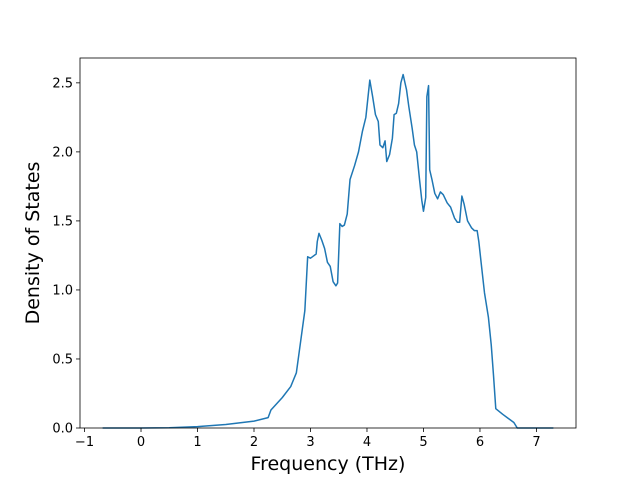 Image resolution: width=640 pixels, height=480 pixels. I want to click on x-tick-label: 1, so click(197, 442).